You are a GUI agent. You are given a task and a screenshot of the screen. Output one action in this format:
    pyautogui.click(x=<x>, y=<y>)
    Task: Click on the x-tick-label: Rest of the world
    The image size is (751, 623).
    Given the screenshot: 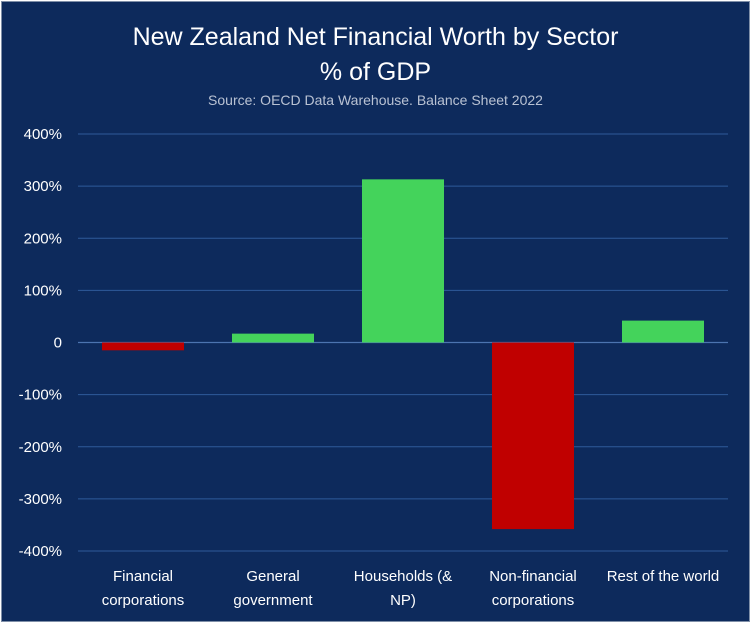 What is the action you would take?
    pyautogui.click(x=663, y=576)
    